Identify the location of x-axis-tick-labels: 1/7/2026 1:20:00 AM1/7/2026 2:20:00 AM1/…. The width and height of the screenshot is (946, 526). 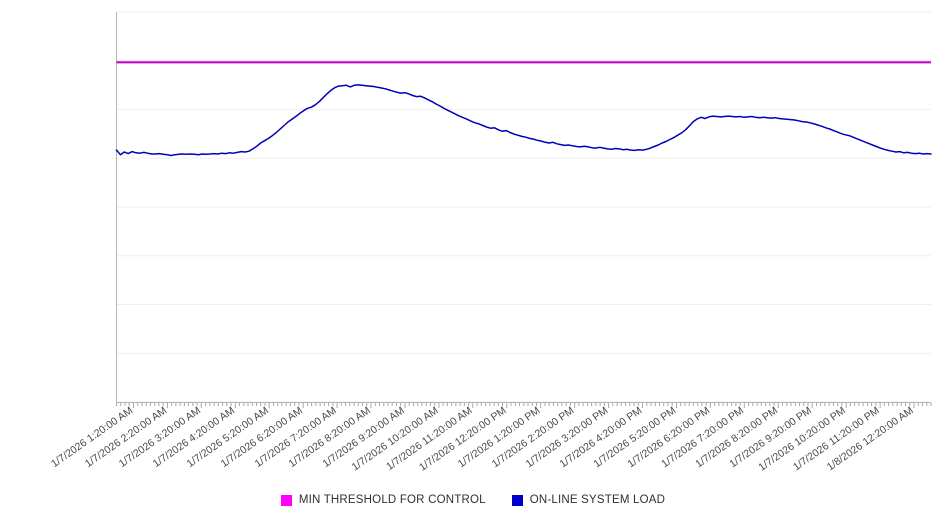
(482, 439).